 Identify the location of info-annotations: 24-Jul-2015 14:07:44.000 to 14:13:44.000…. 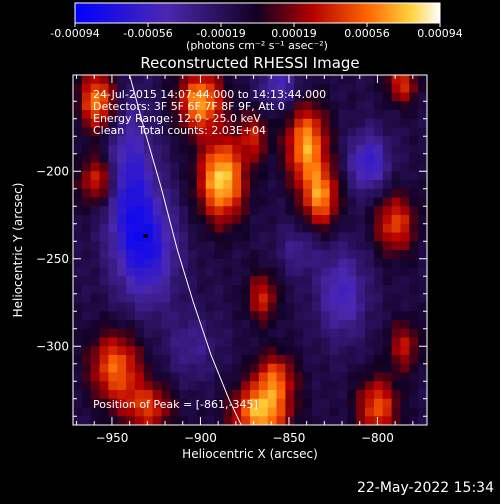
(209, 112).